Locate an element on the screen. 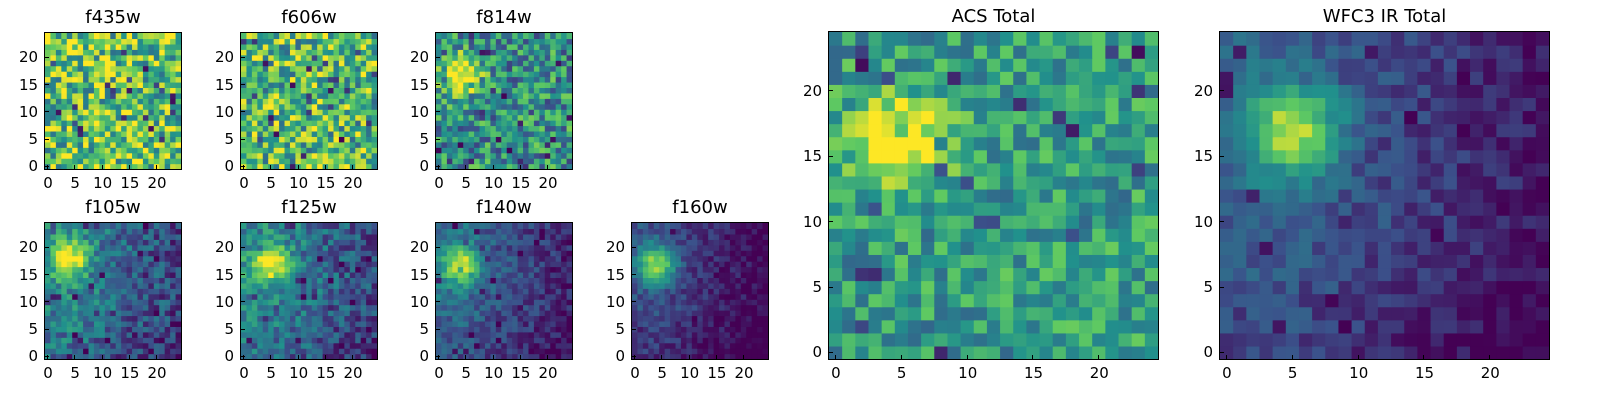  x-tick-mark is located at coordinates (520, 357).